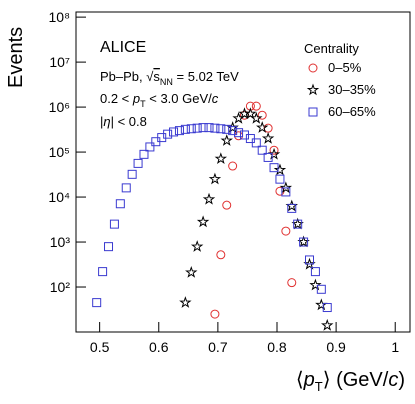 Image resolution: width=415 pixels, height=404 pixels. What do you see at coordinates (277, 347) in the screenshot?
I see `x-tick-label: 0.8` at bounding box center [277, 347].